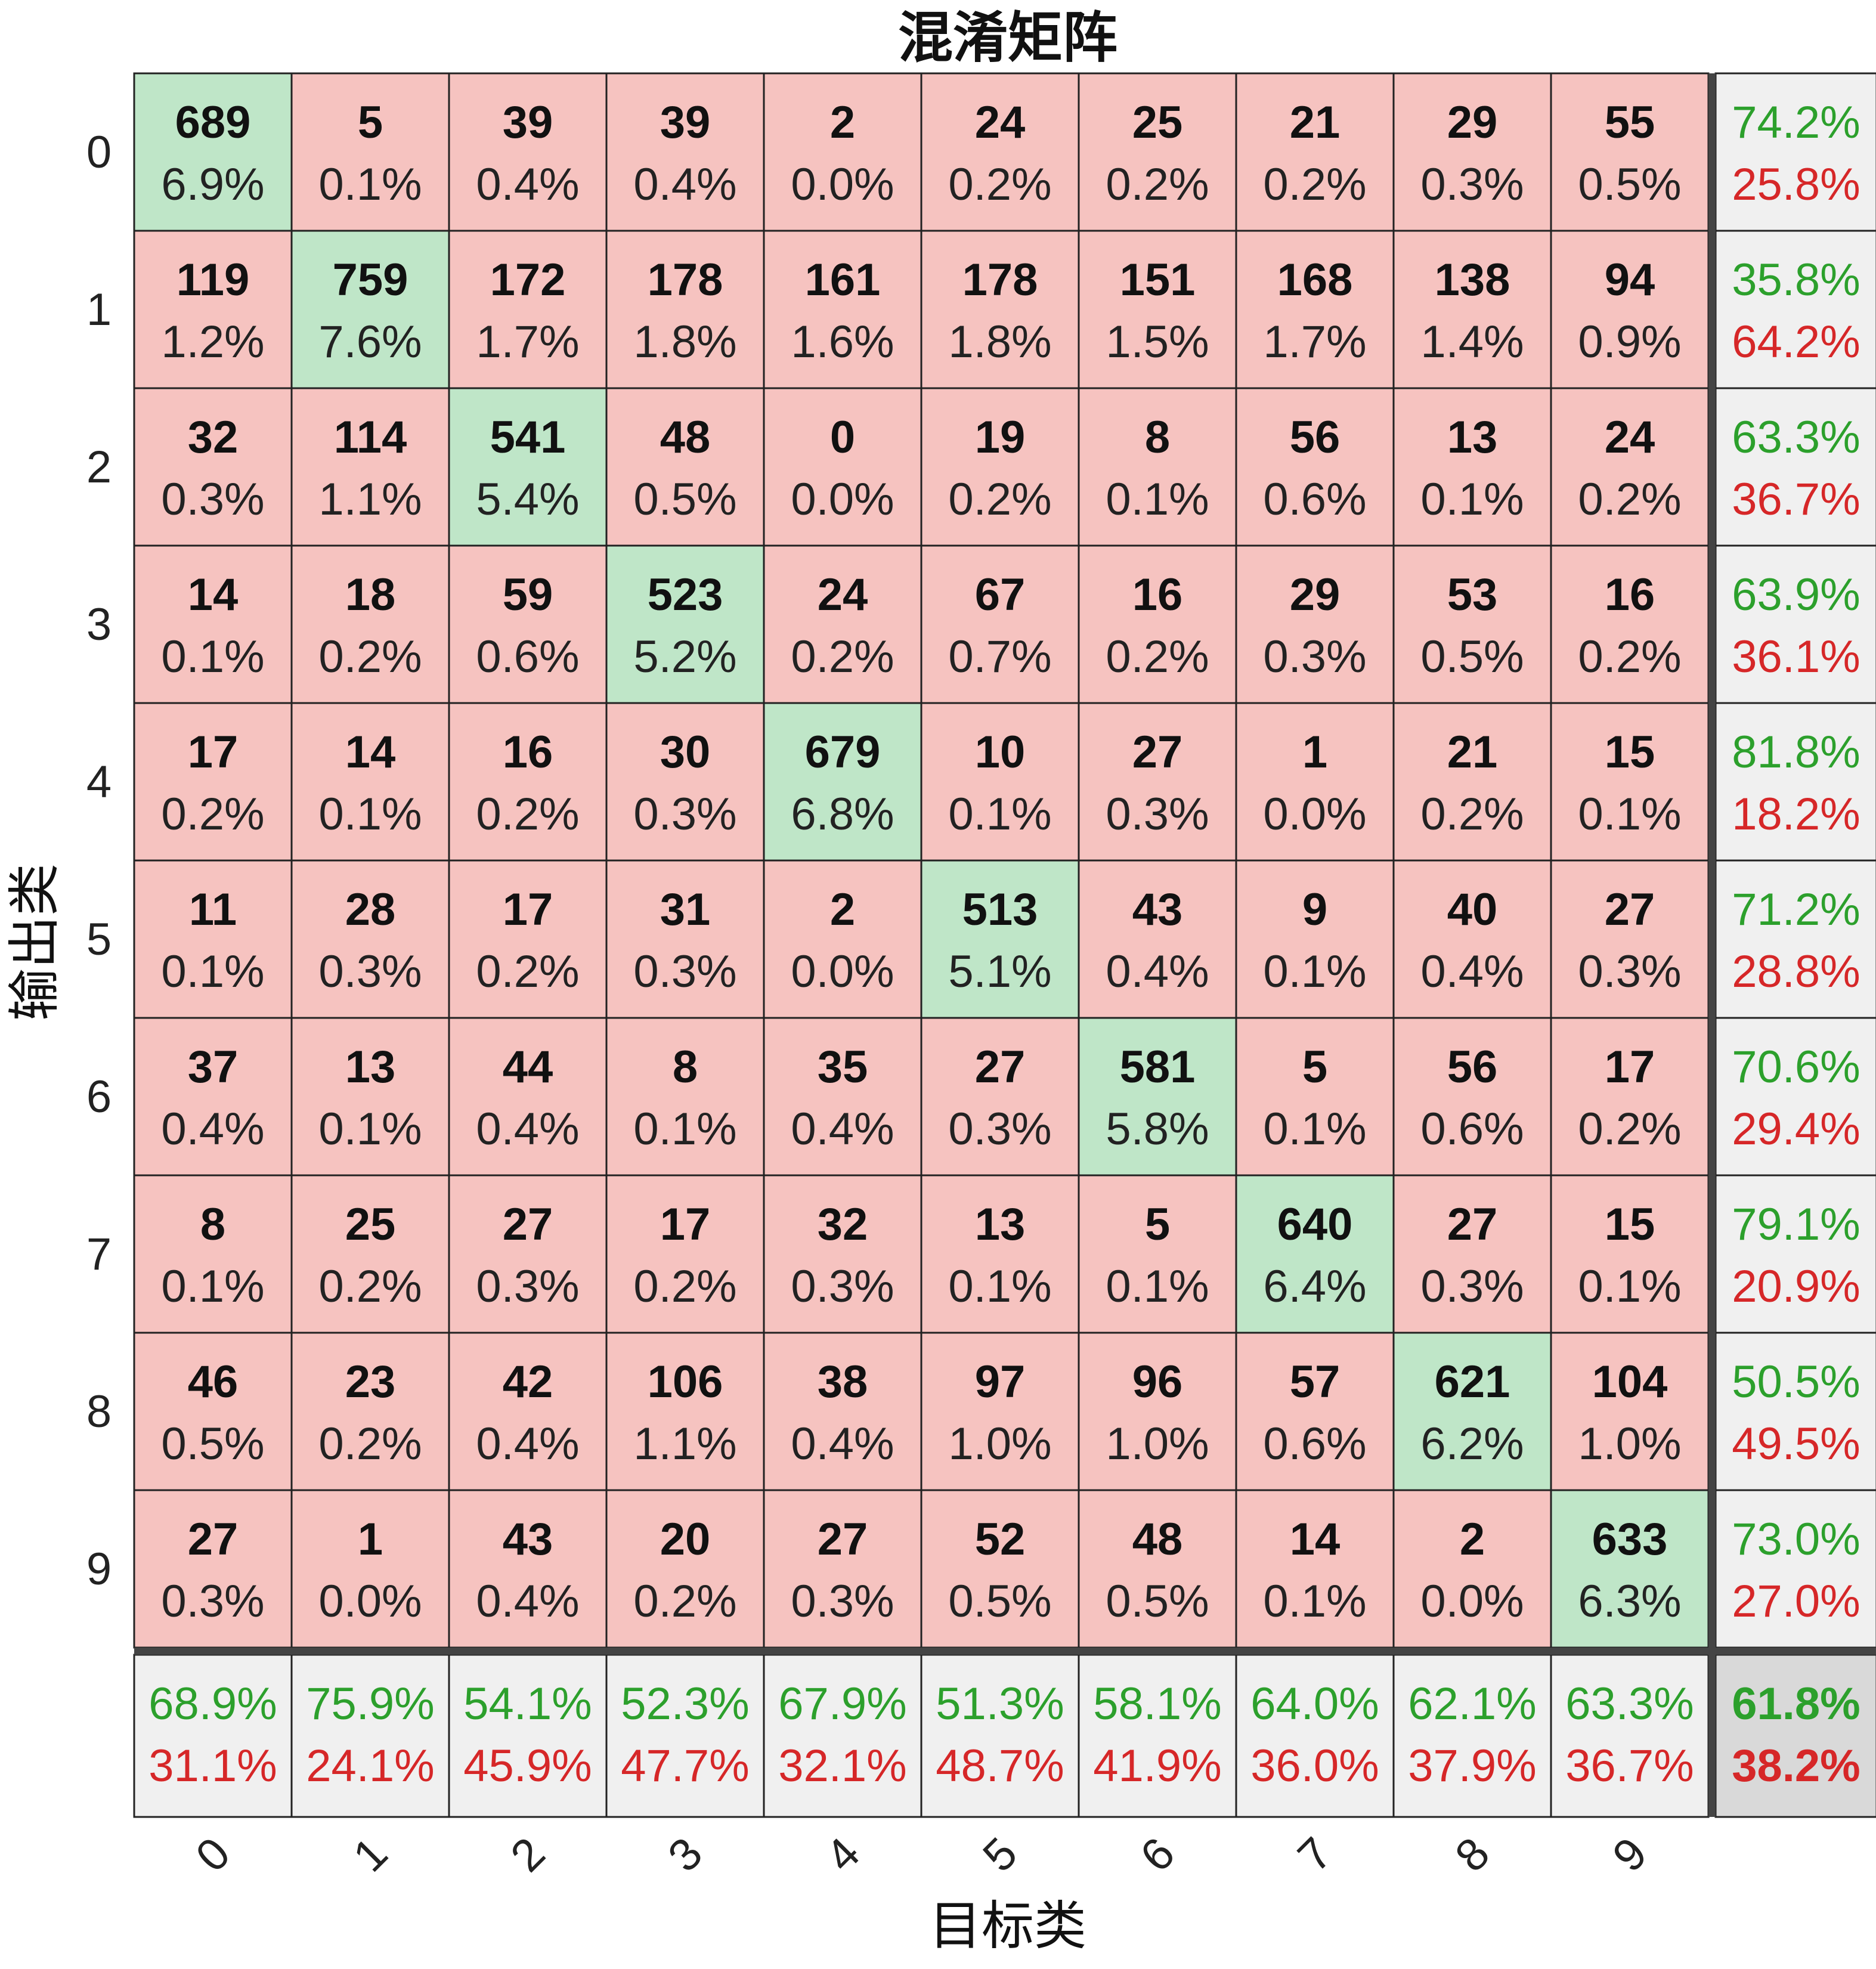 The width and height of the screenshot is (1876, 1969). Describe the element at coordinates (213, 1382) in the screenshot. I see `cell-count: 46` at that location.